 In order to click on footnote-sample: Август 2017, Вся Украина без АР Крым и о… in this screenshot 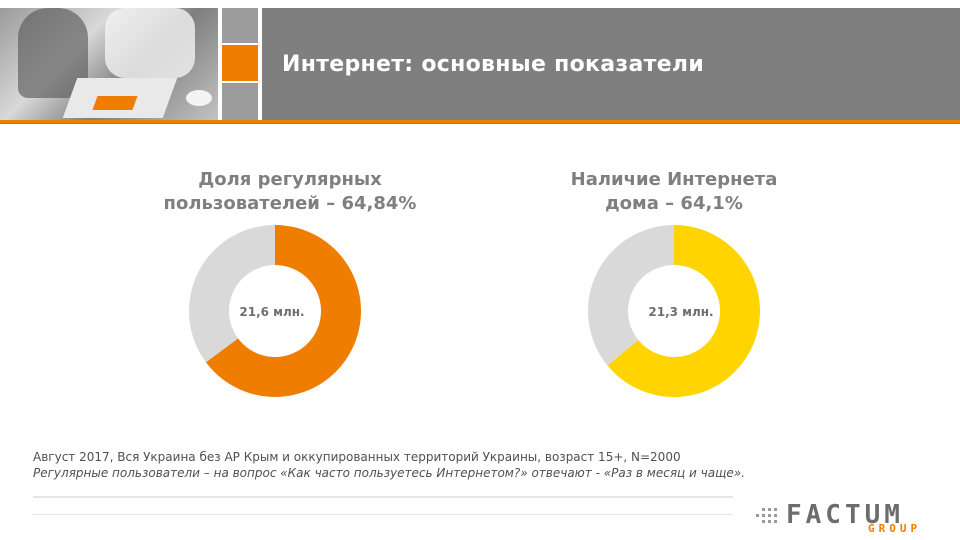, I will do `click(357, 457)`.